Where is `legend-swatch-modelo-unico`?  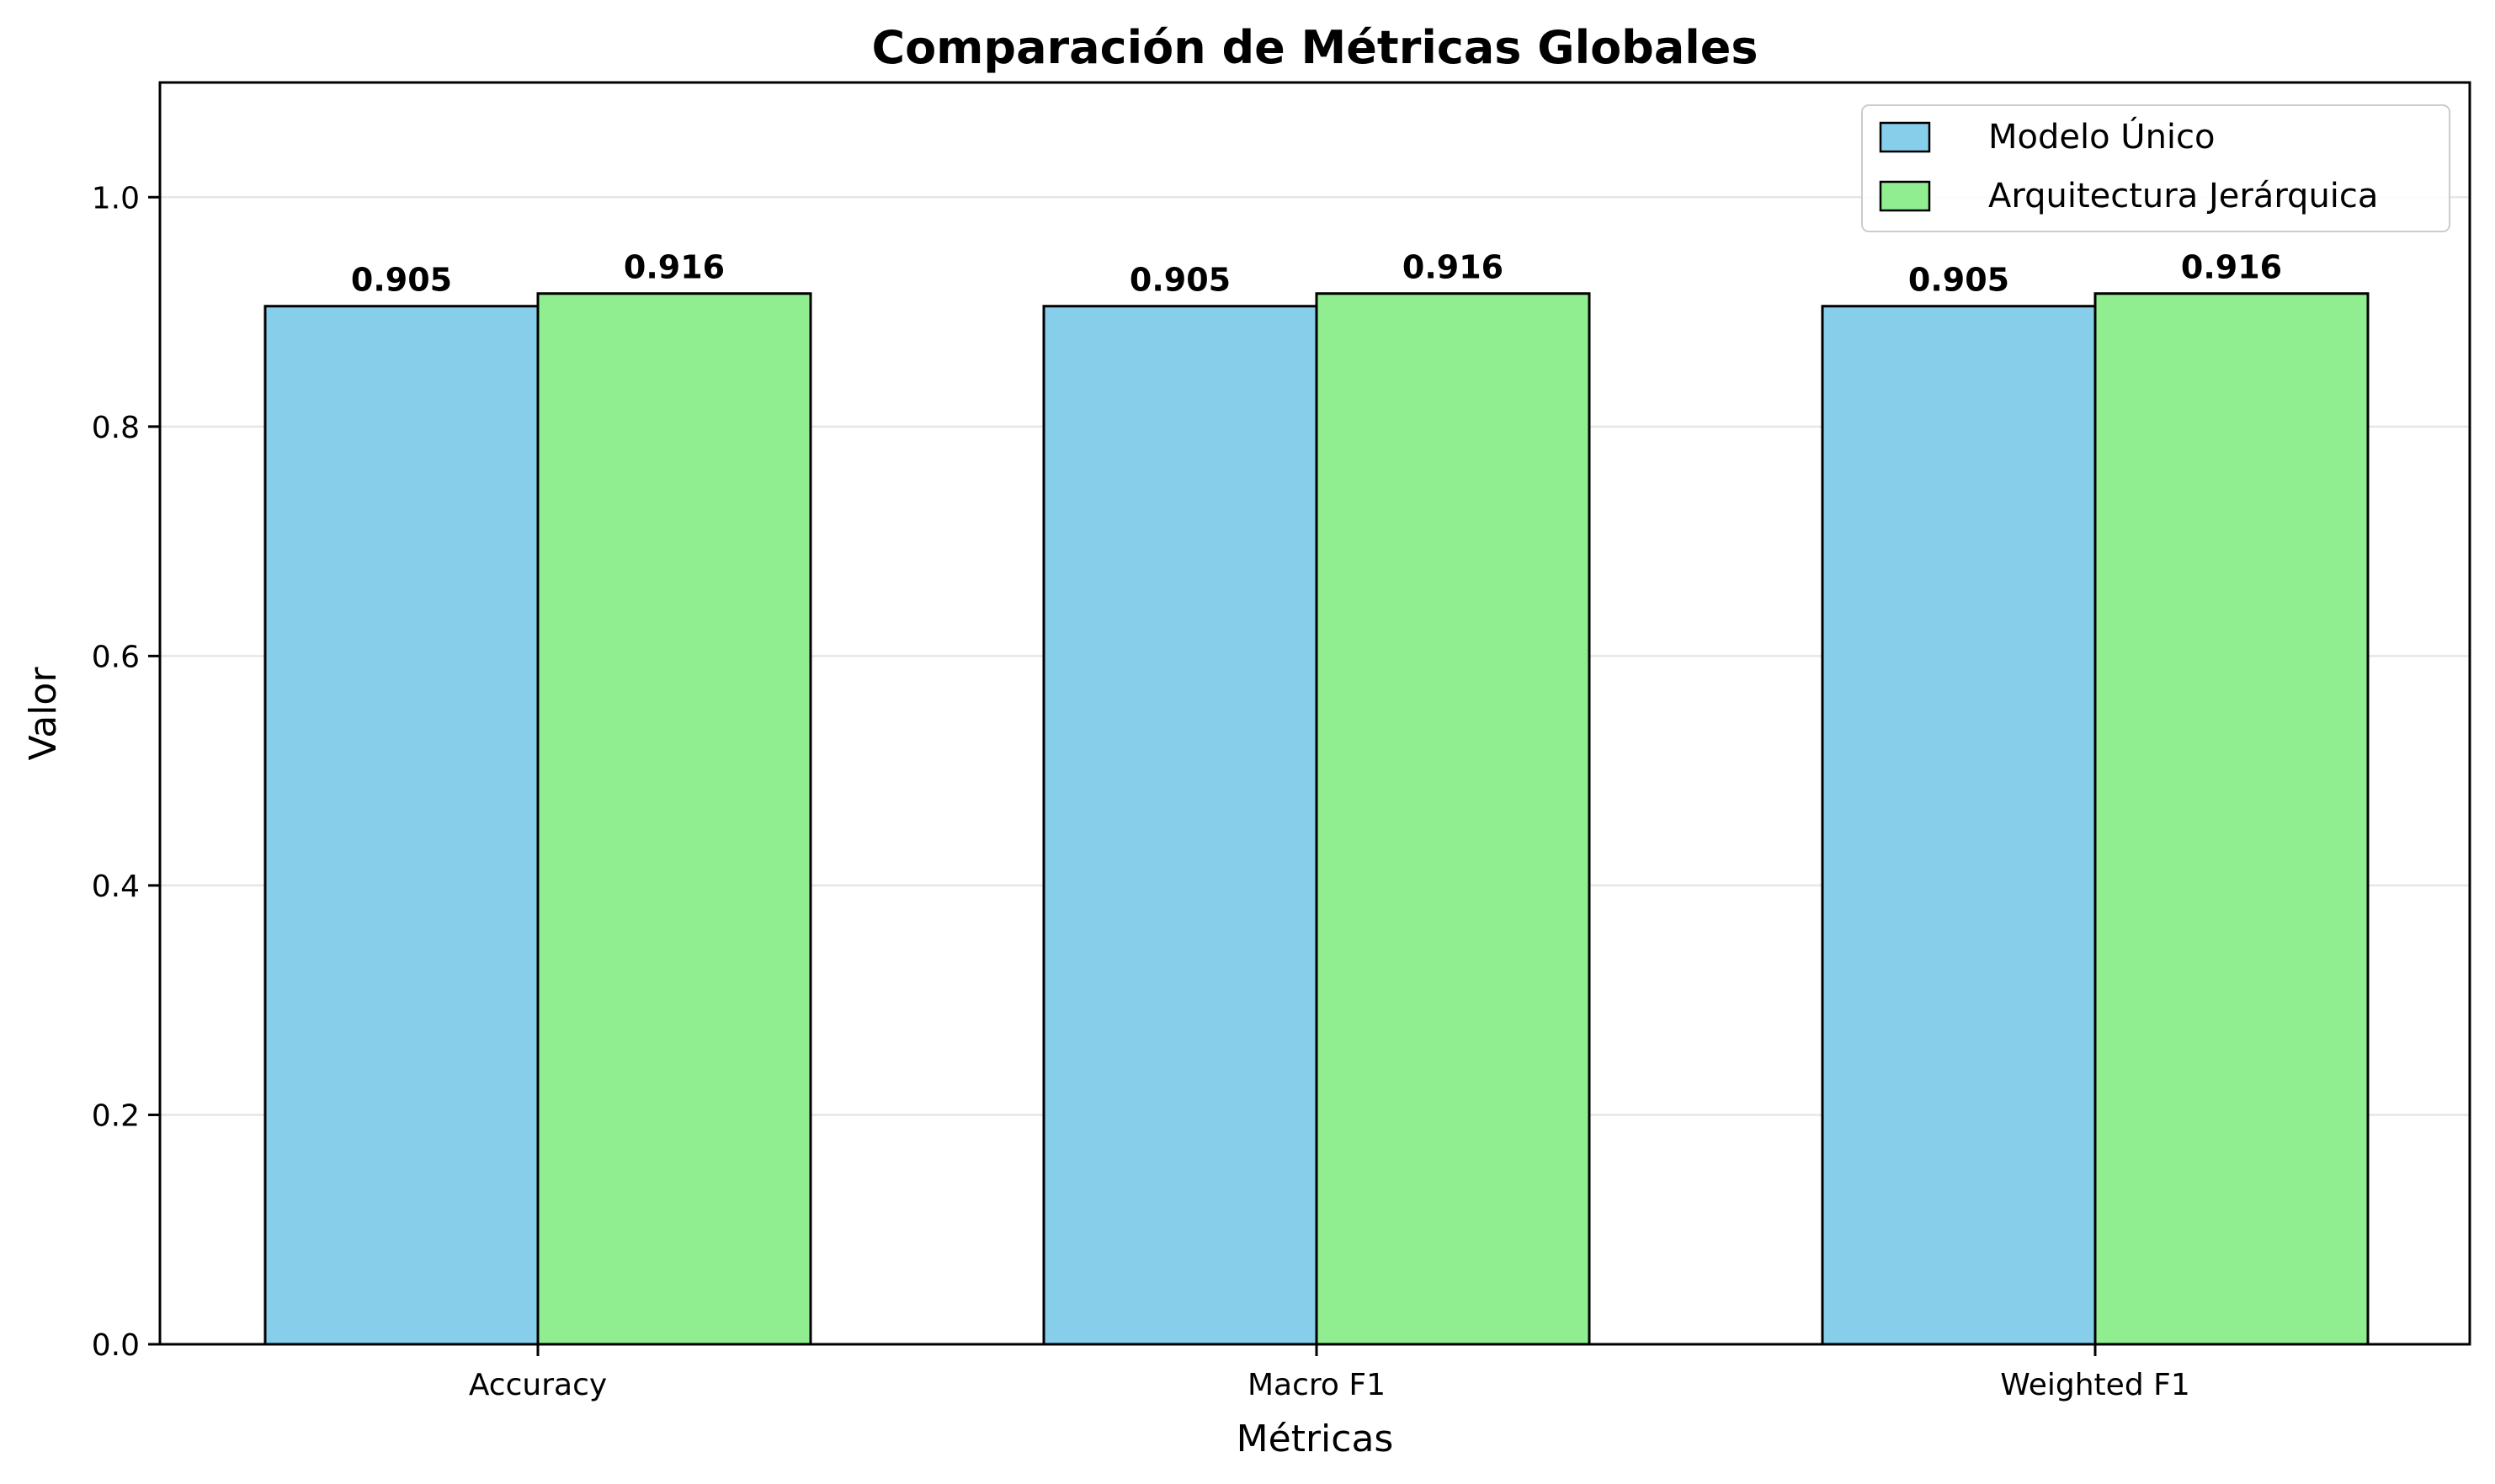 legend-swatch-modelo-unico is located at coordinates (1905, 137).